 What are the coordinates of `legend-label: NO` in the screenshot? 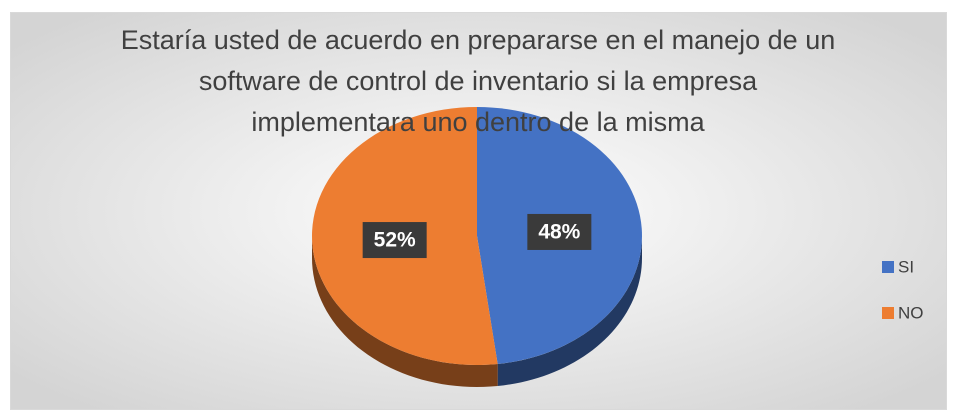 It's located at (911, 312).